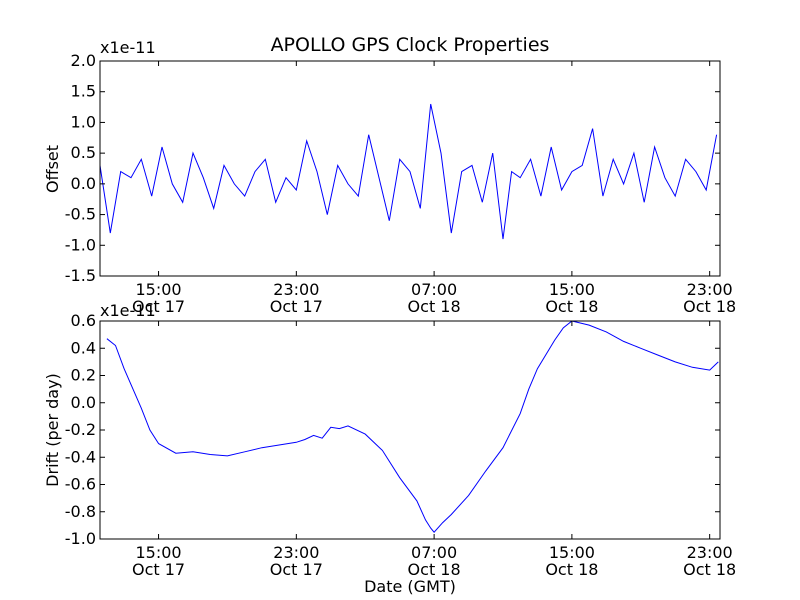 This screenshot has width=800, height=600. Describe the element at coordinates (80, 538) in the screenshot. I see `drift-y-tick-label: -1.0` at that location.